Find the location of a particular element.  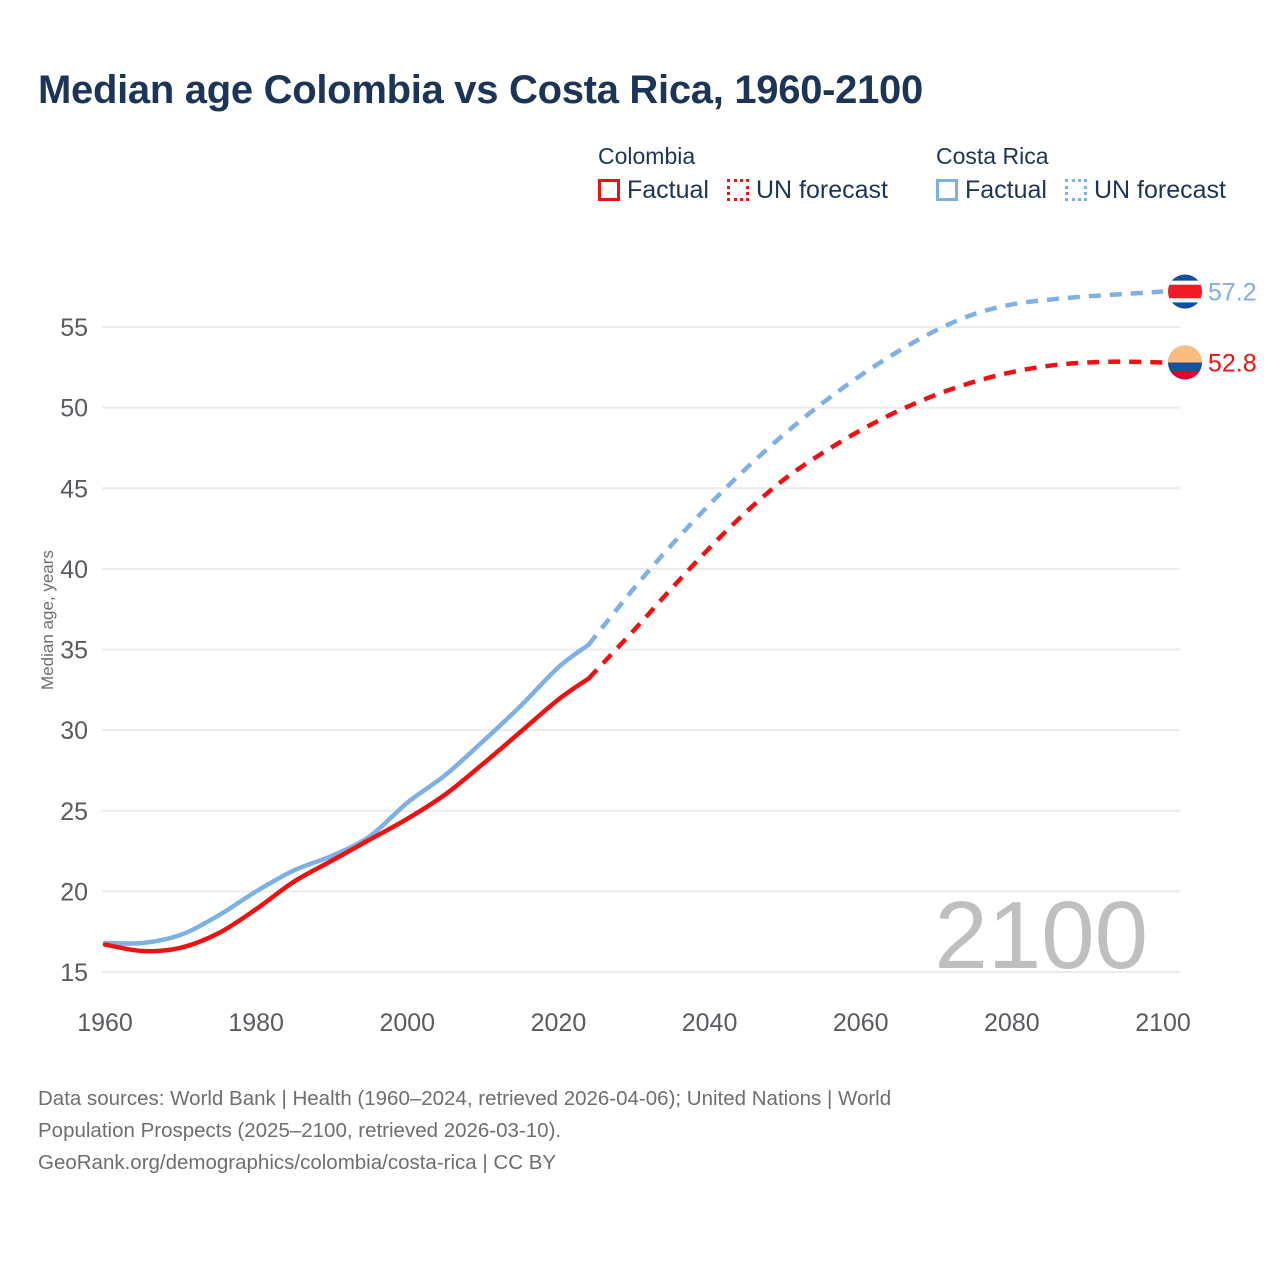

series-line-forecast-colombia is located at coordinates (875, 520).